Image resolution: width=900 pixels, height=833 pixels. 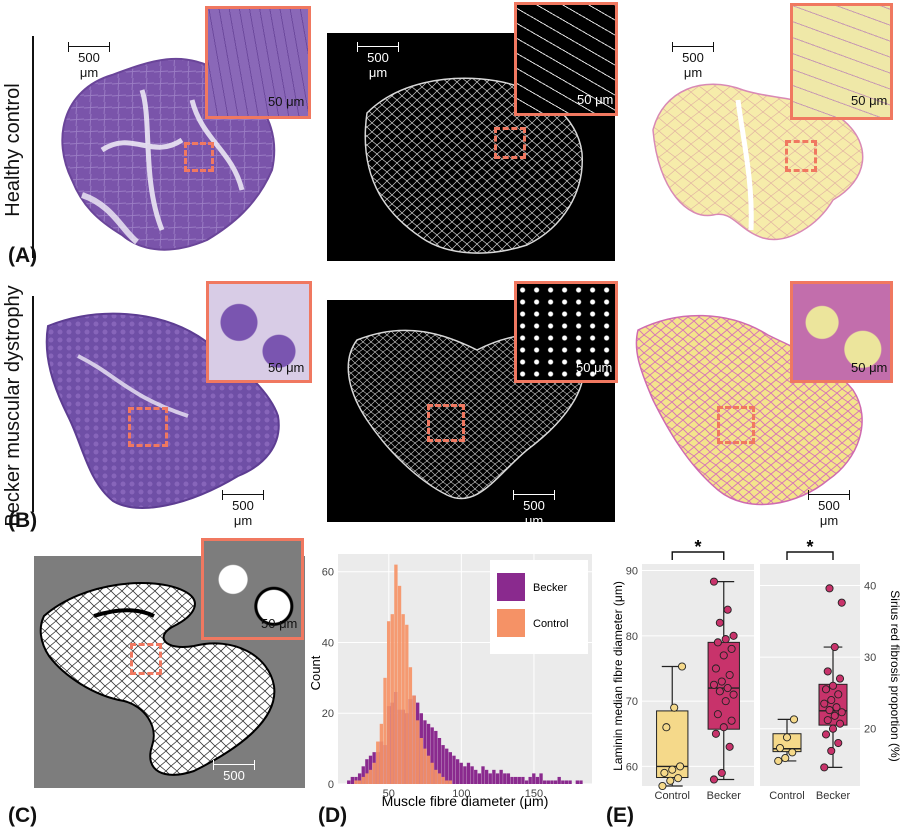 I want to click on segmentation-inset, so click(x=252, y=589).